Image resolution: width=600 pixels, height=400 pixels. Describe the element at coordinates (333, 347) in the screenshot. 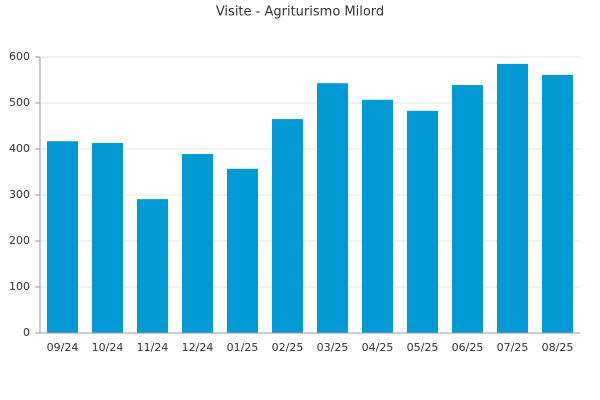

I see `x-tick-label: 03/25` at that location.